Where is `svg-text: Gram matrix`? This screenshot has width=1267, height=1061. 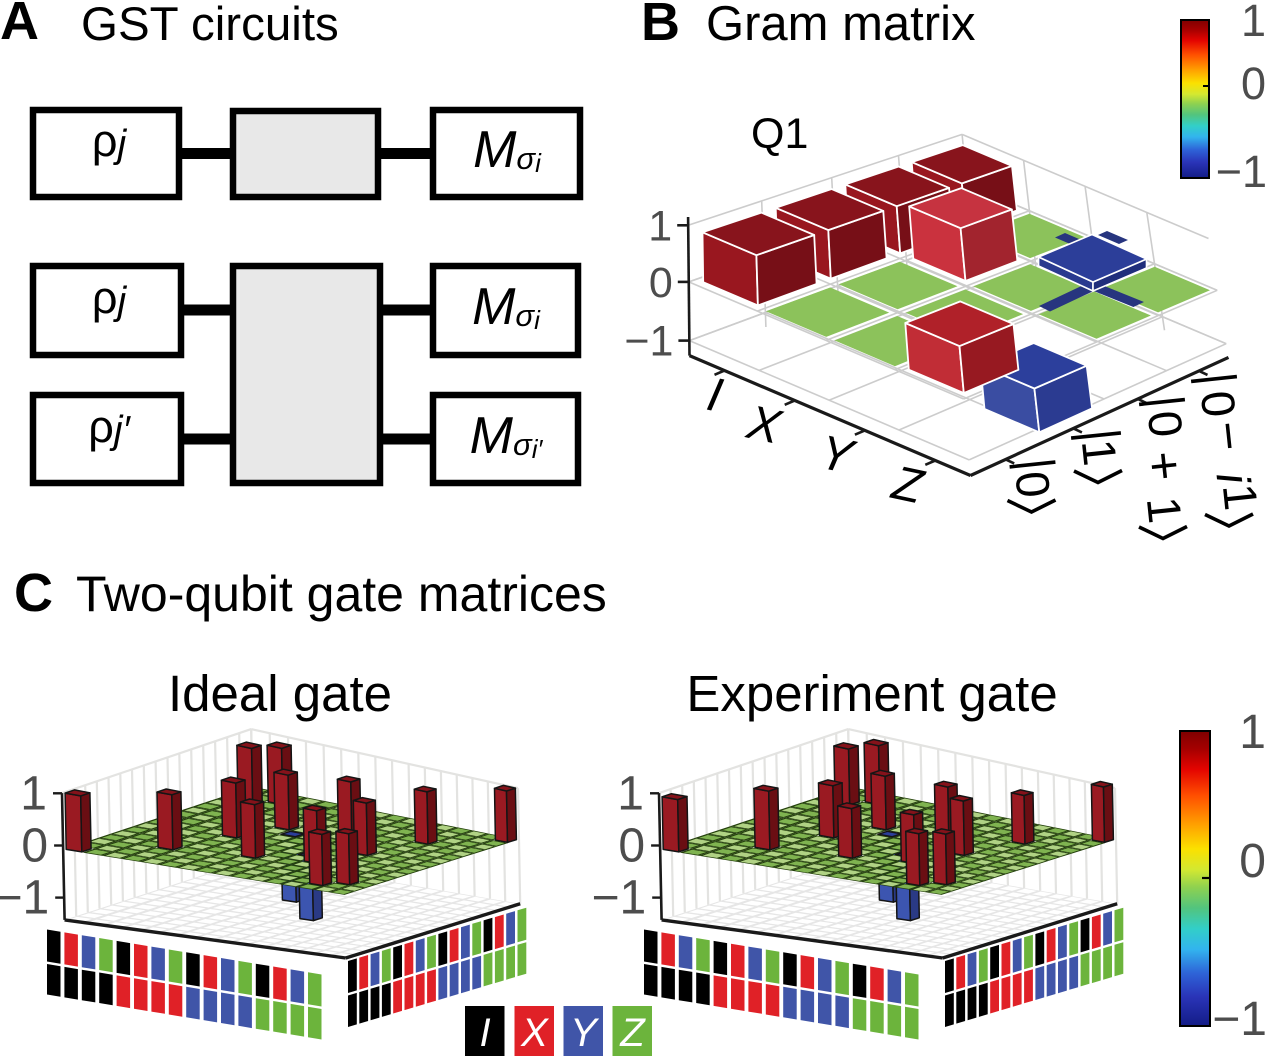
svg-text: Gram matrix is located at coordinates (841, 25).